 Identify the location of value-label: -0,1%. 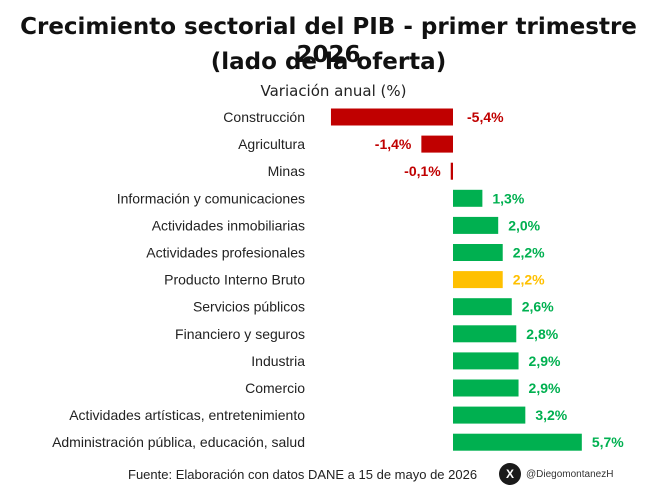
(422, 171).